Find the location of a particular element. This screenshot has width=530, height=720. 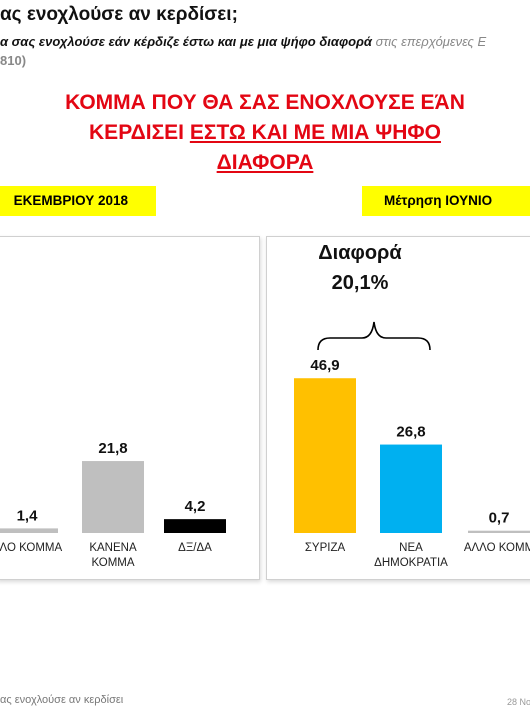

category-label: ΔΞ/ΔΑ is located at coordinates (195, 548).